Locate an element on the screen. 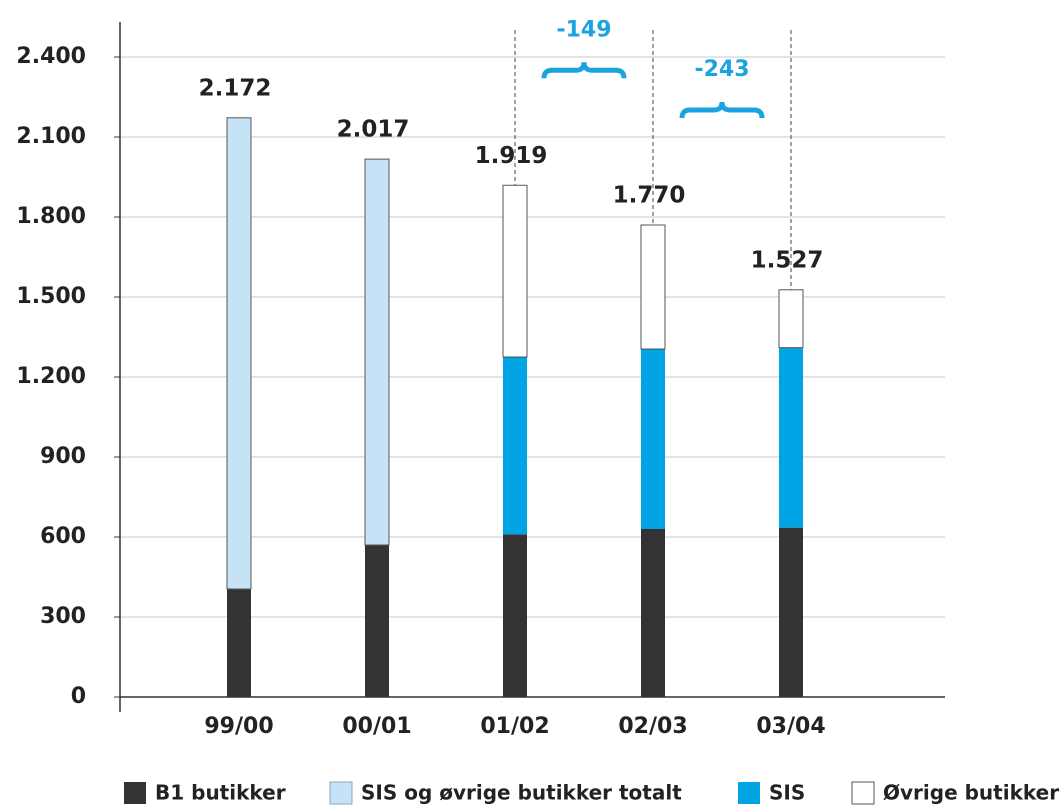 This screenshot has width=1064, height=808. y-tick-label: 0 is located at coordinates (78, 696).